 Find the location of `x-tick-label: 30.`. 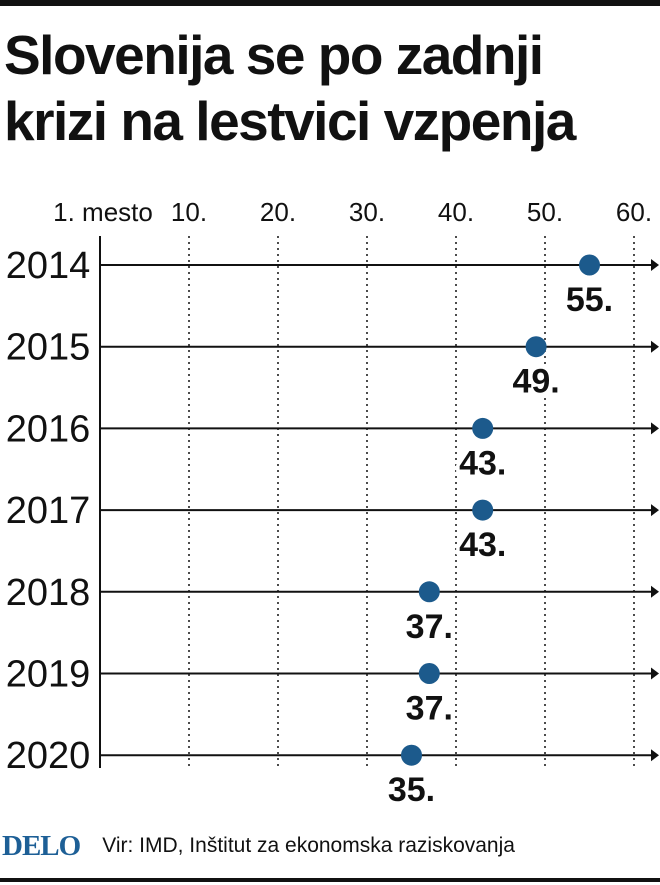

x-tick-label: 30. is located at coordinates (367, 212).